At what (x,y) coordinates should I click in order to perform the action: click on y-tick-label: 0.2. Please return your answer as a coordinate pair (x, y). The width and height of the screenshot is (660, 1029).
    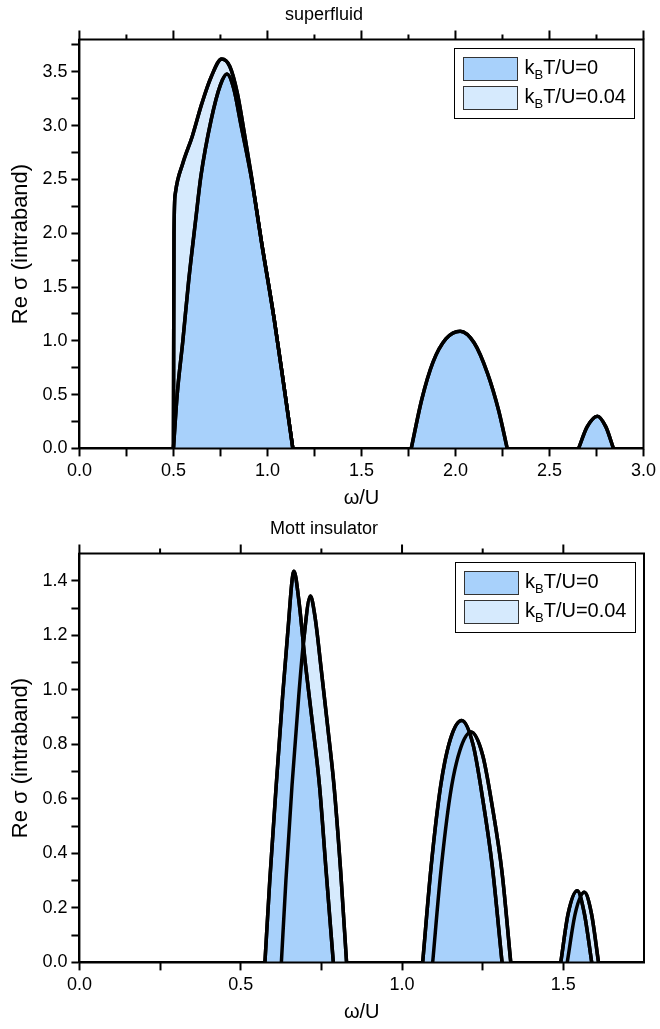
    Looking at the image, I should click on (55, 906).